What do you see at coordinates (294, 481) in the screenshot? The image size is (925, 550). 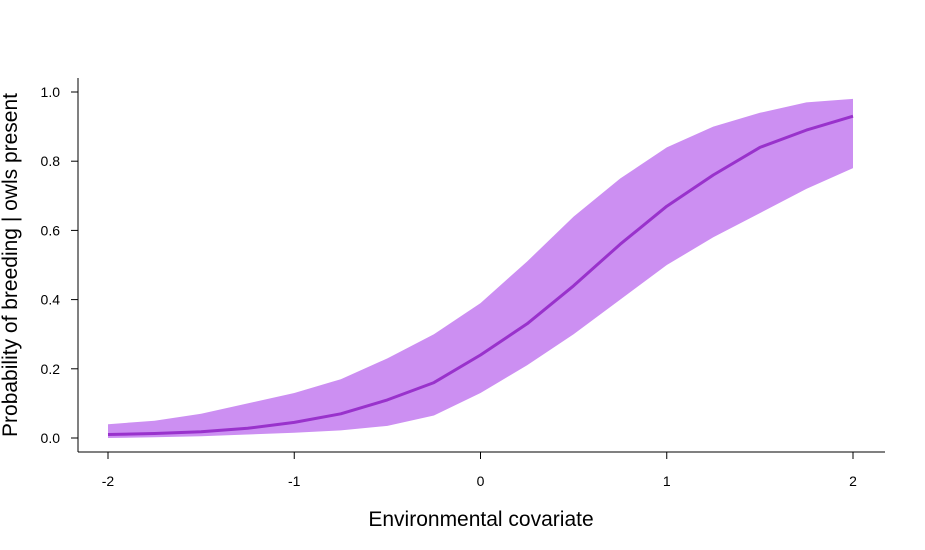 I see `x-tick-label: -1` at bounding box center [294, 481].